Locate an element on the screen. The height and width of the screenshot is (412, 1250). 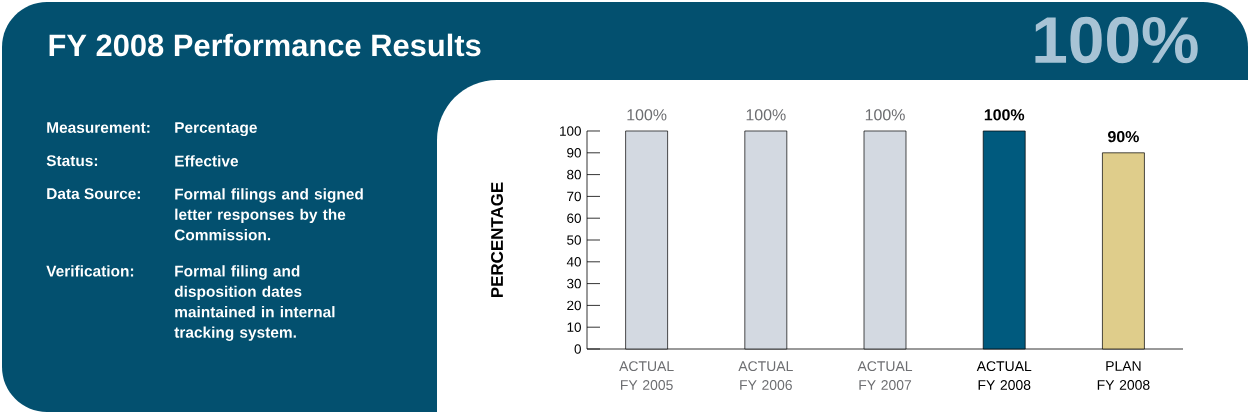
y-tick-label: 30 is located at coordinates (574, 283).